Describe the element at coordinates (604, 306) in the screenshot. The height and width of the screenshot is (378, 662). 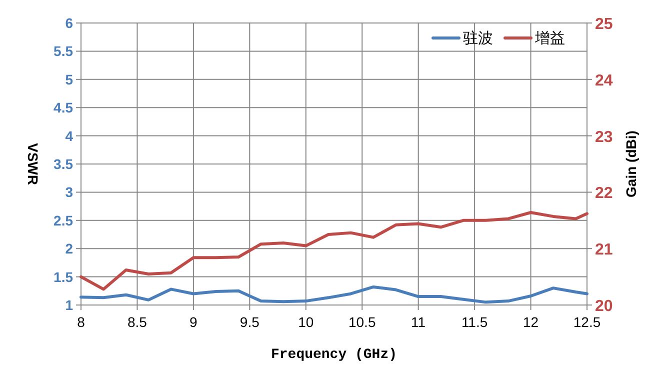
I see `y2-tick-label: 20` at that location.